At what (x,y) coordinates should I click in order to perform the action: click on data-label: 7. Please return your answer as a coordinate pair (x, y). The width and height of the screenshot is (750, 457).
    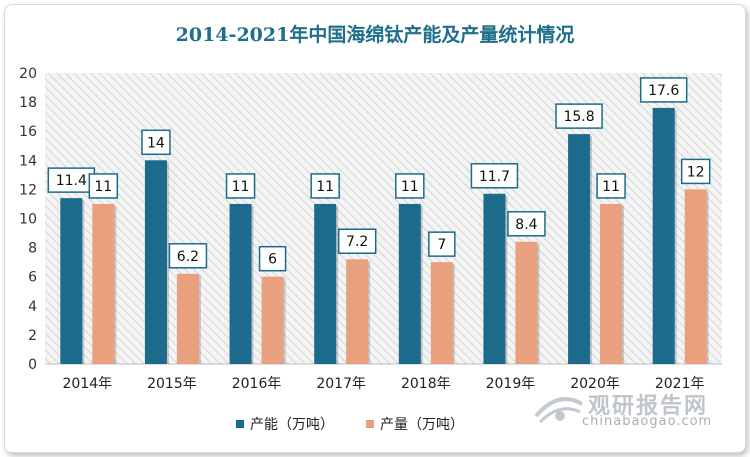
    Looking at the image, I should click on (441, 245).